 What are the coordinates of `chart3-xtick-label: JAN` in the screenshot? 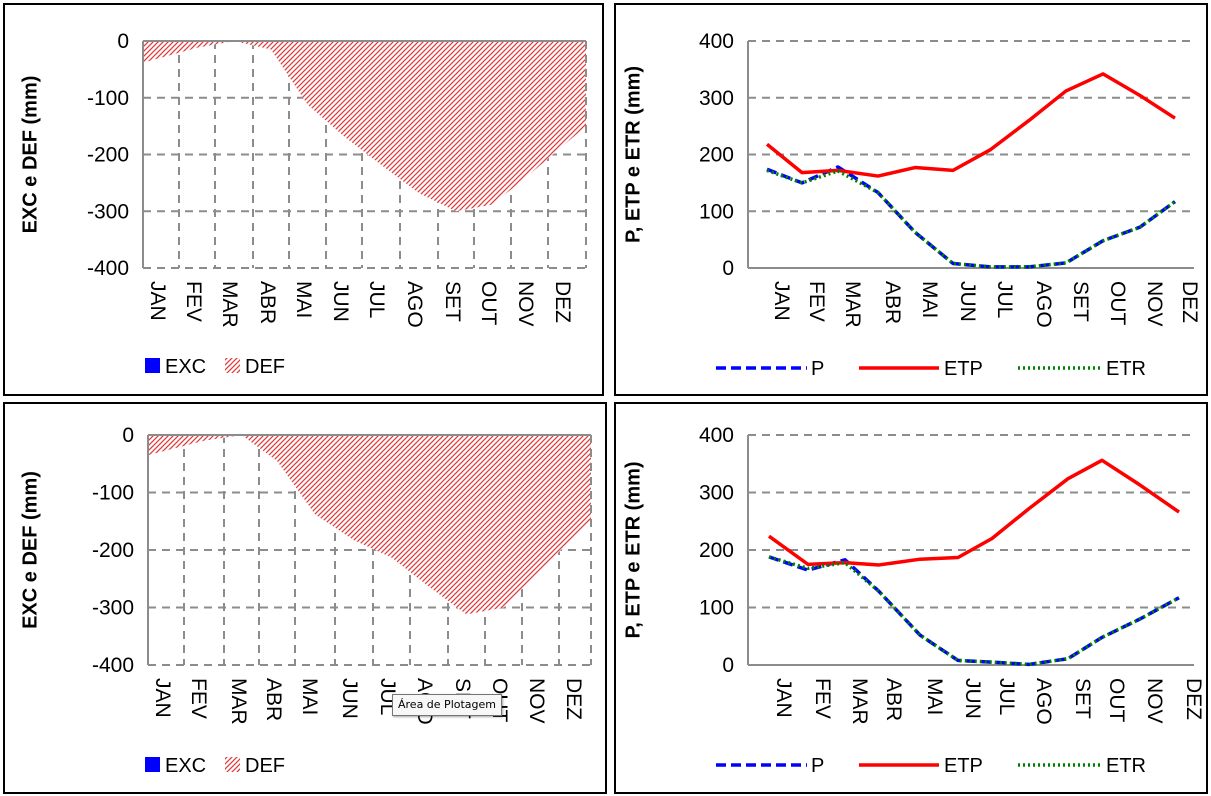 It's located at (783, 698).